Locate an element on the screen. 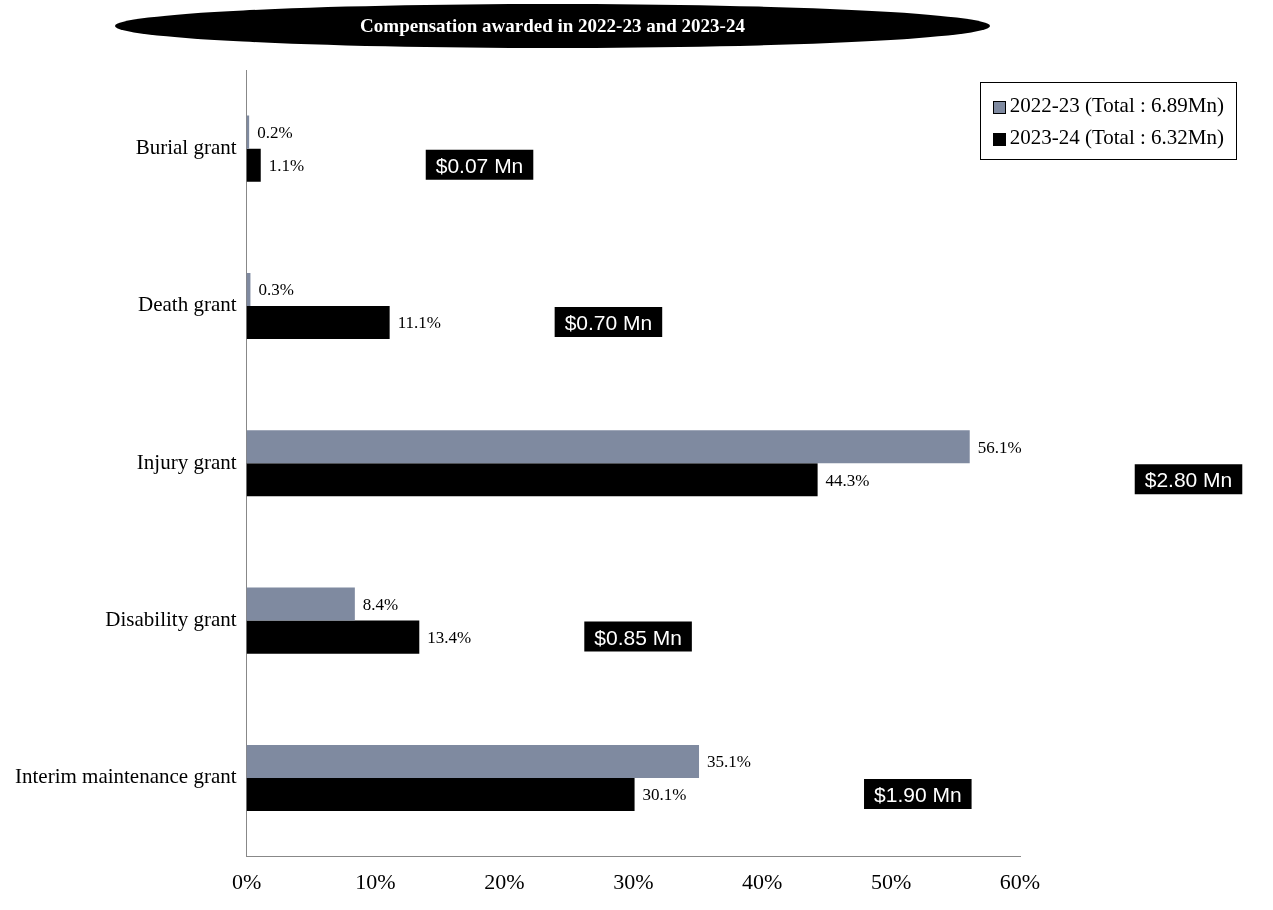 Image resolution: width=1273 pixels, height=910 pixels. annotation: $1.90 Mn is located at coordinates (918, 794).